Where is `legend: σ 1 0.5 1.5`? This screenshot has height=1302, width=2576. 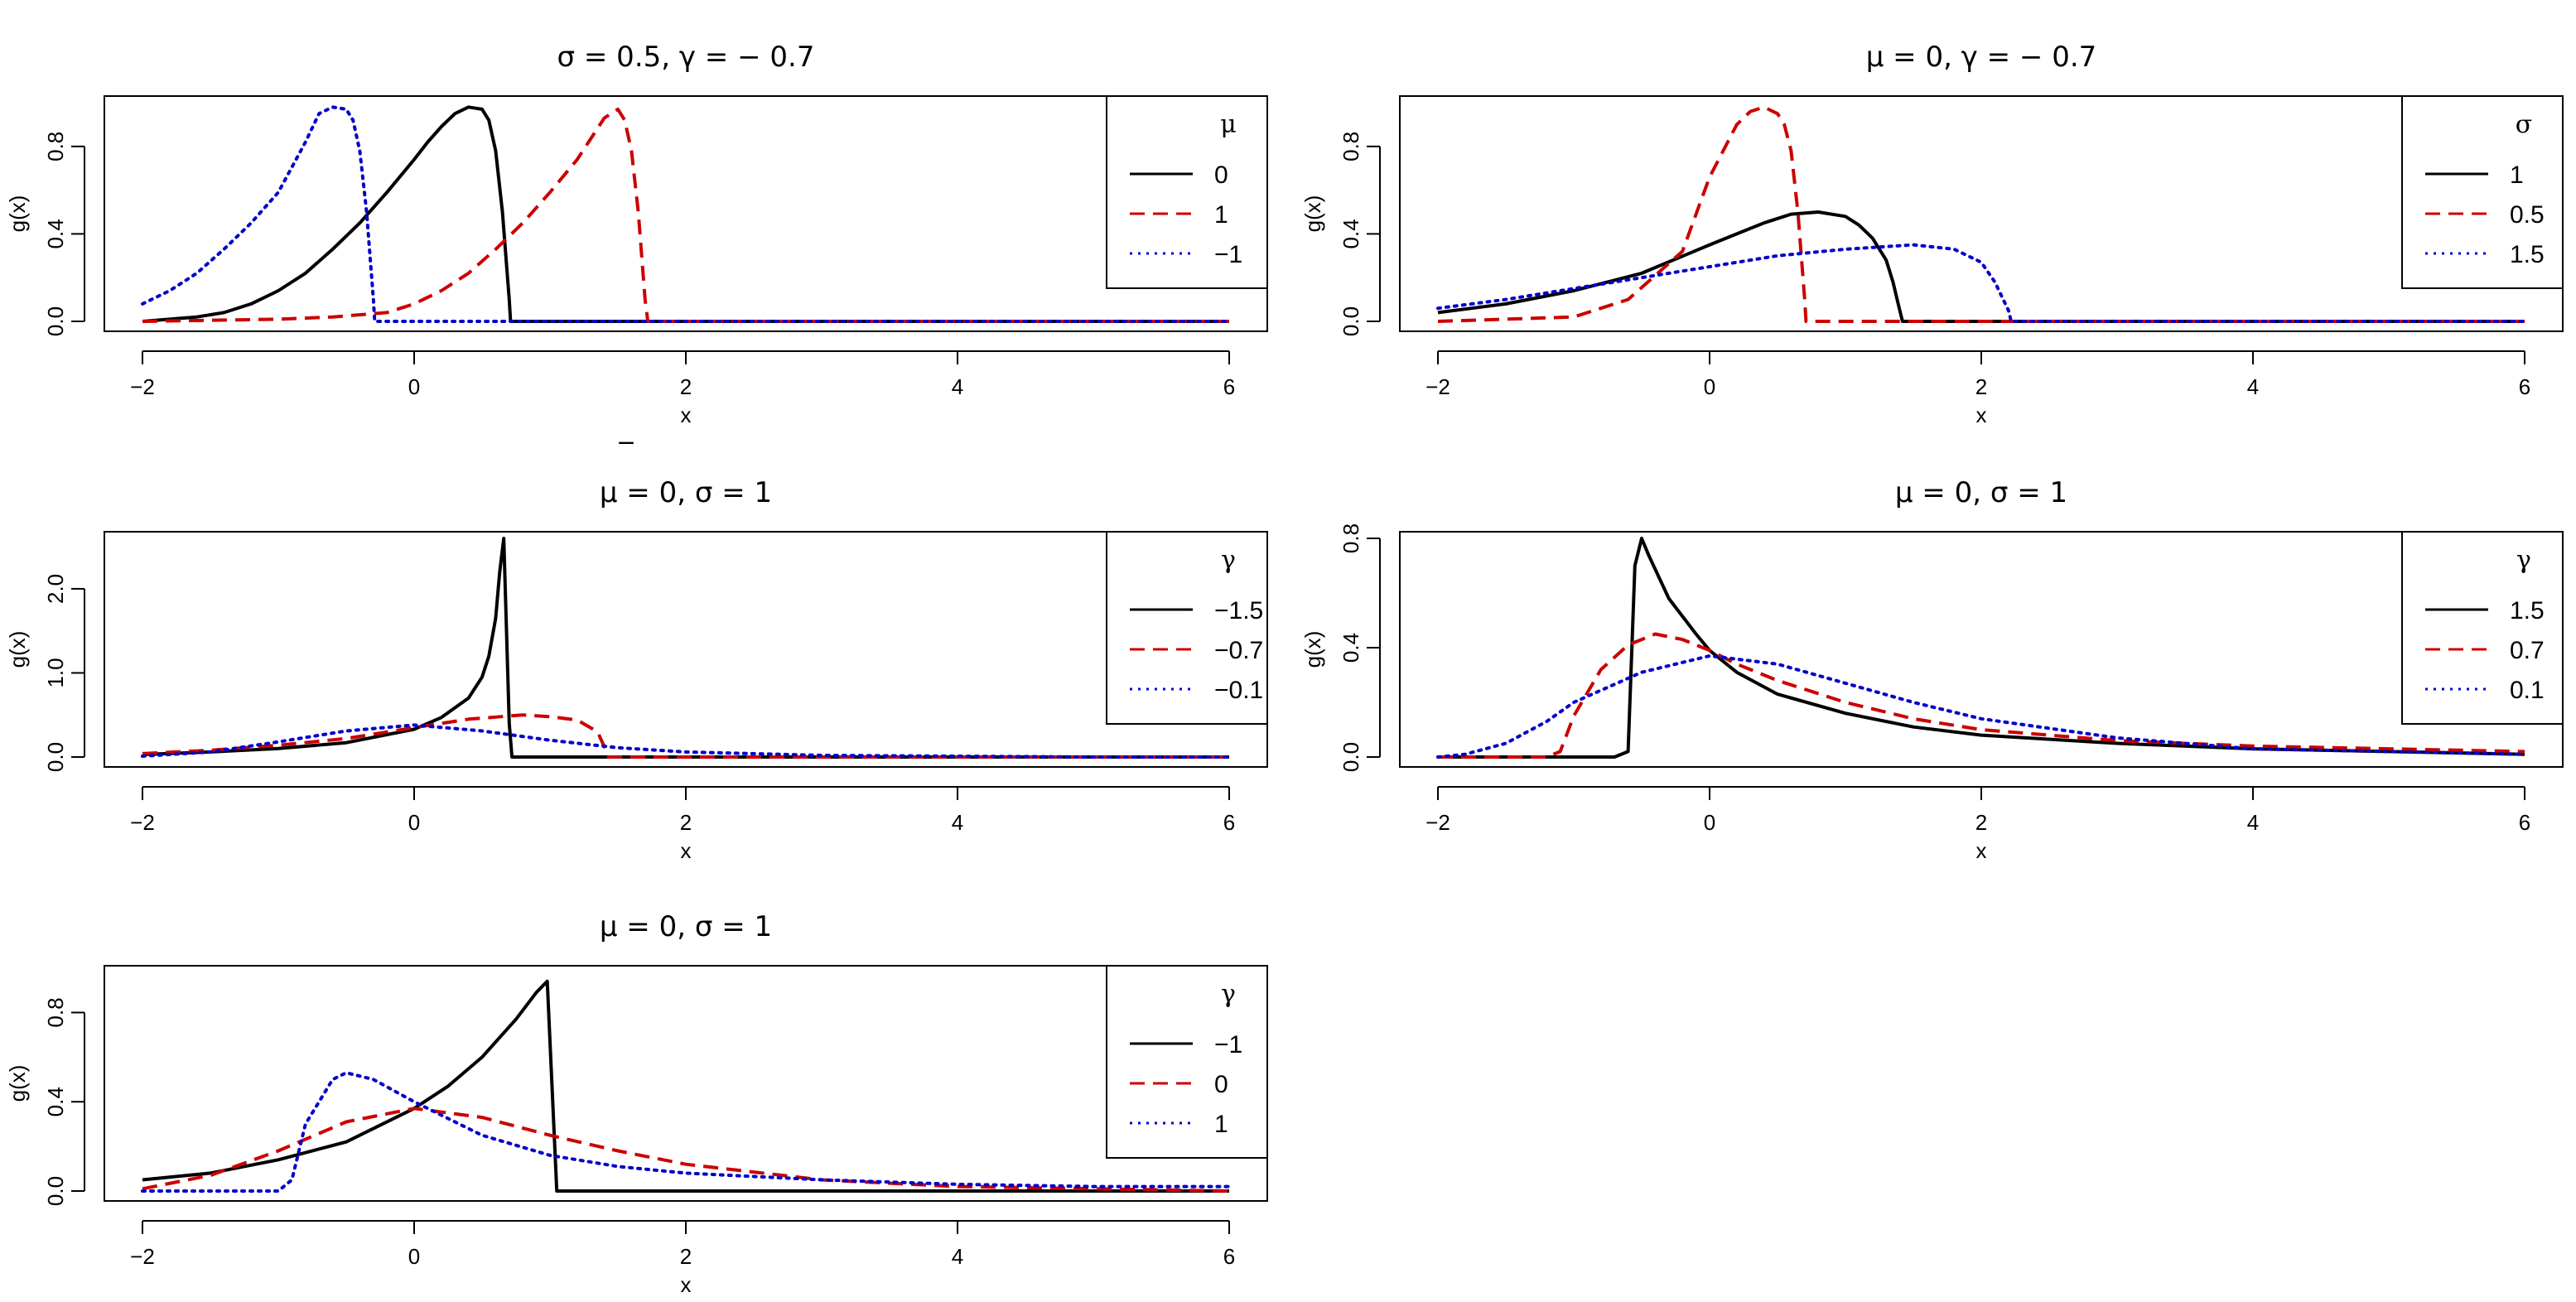 legend: σ 1 0.5 1.5 is located at coordinates (2482, 192).